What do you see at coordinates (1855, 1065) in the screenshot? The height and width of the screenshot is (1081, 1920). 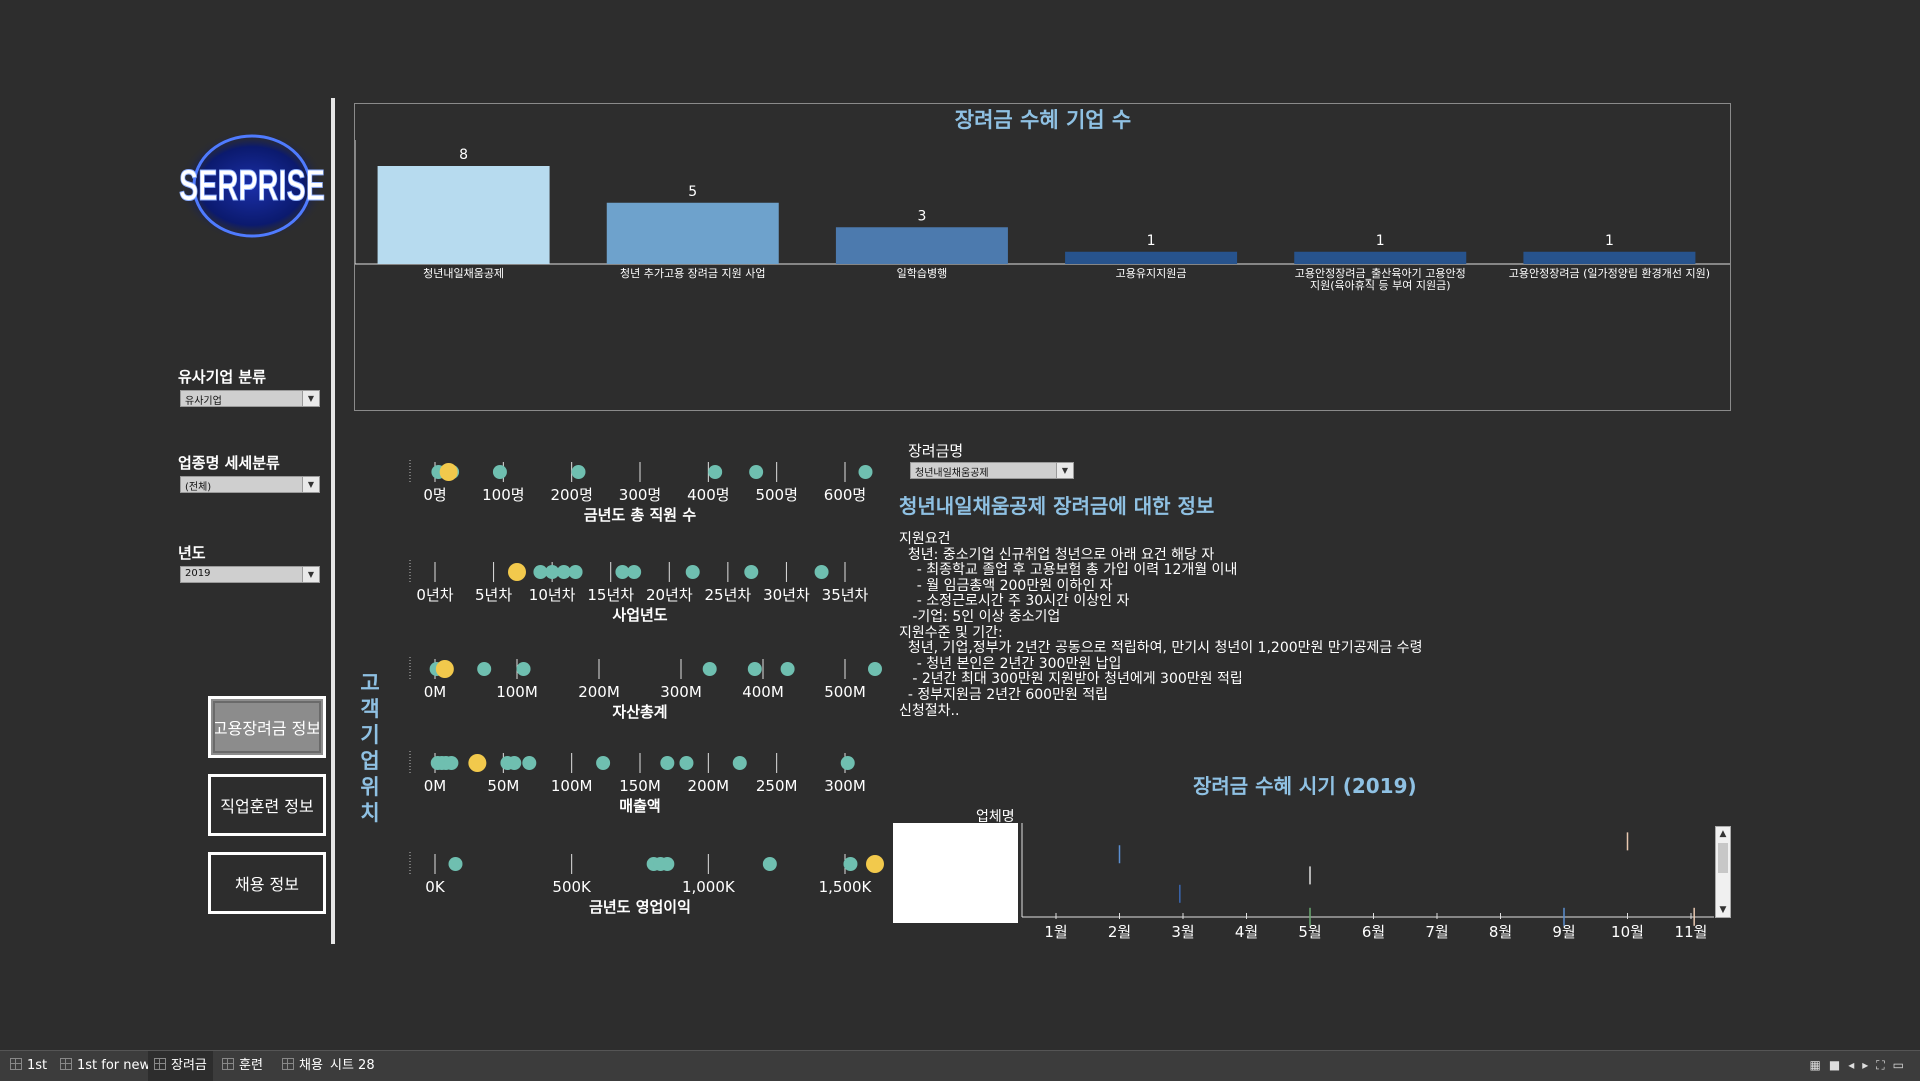 I see `prev-icon: ◂` at bounding box center [1855, 1065].